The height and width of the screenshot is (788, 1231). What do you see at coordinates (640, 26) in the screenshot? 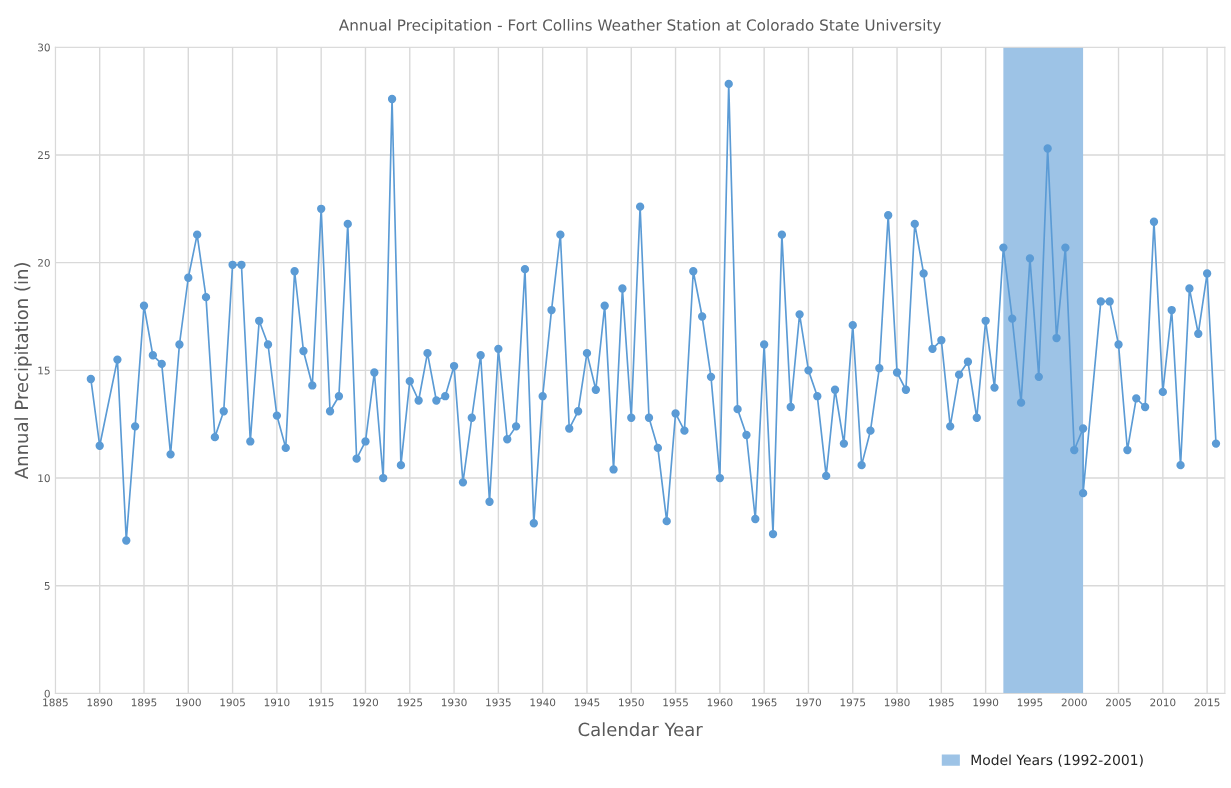
I see `chart-title: Annual Precipitation - Fort Collins Weather Station at Colorado State University` at bounding box center [640, 26].